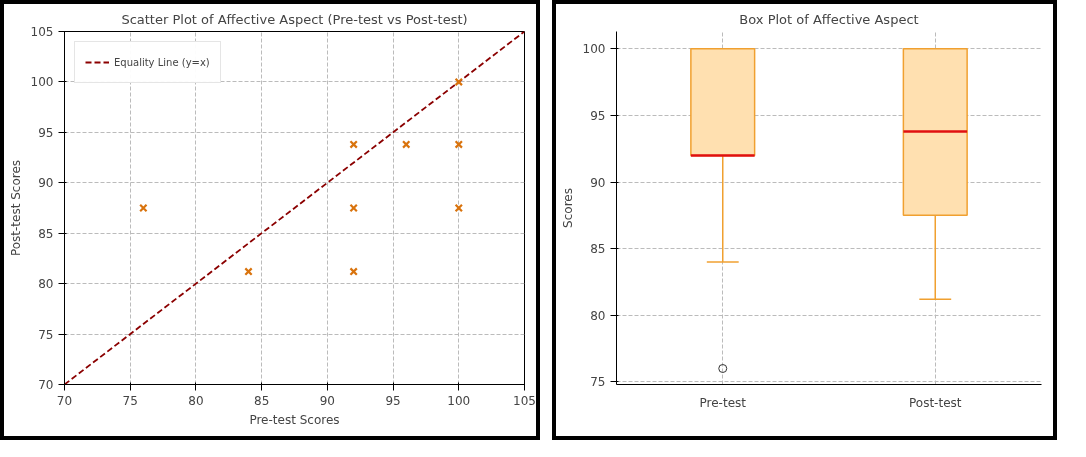 The height and width of the screenshot is (457, 1086). What do you see at coordinates (723, 402) in the screenshot?
I see `x-tick-label: Pre-test` at bounding box center [723, 402].